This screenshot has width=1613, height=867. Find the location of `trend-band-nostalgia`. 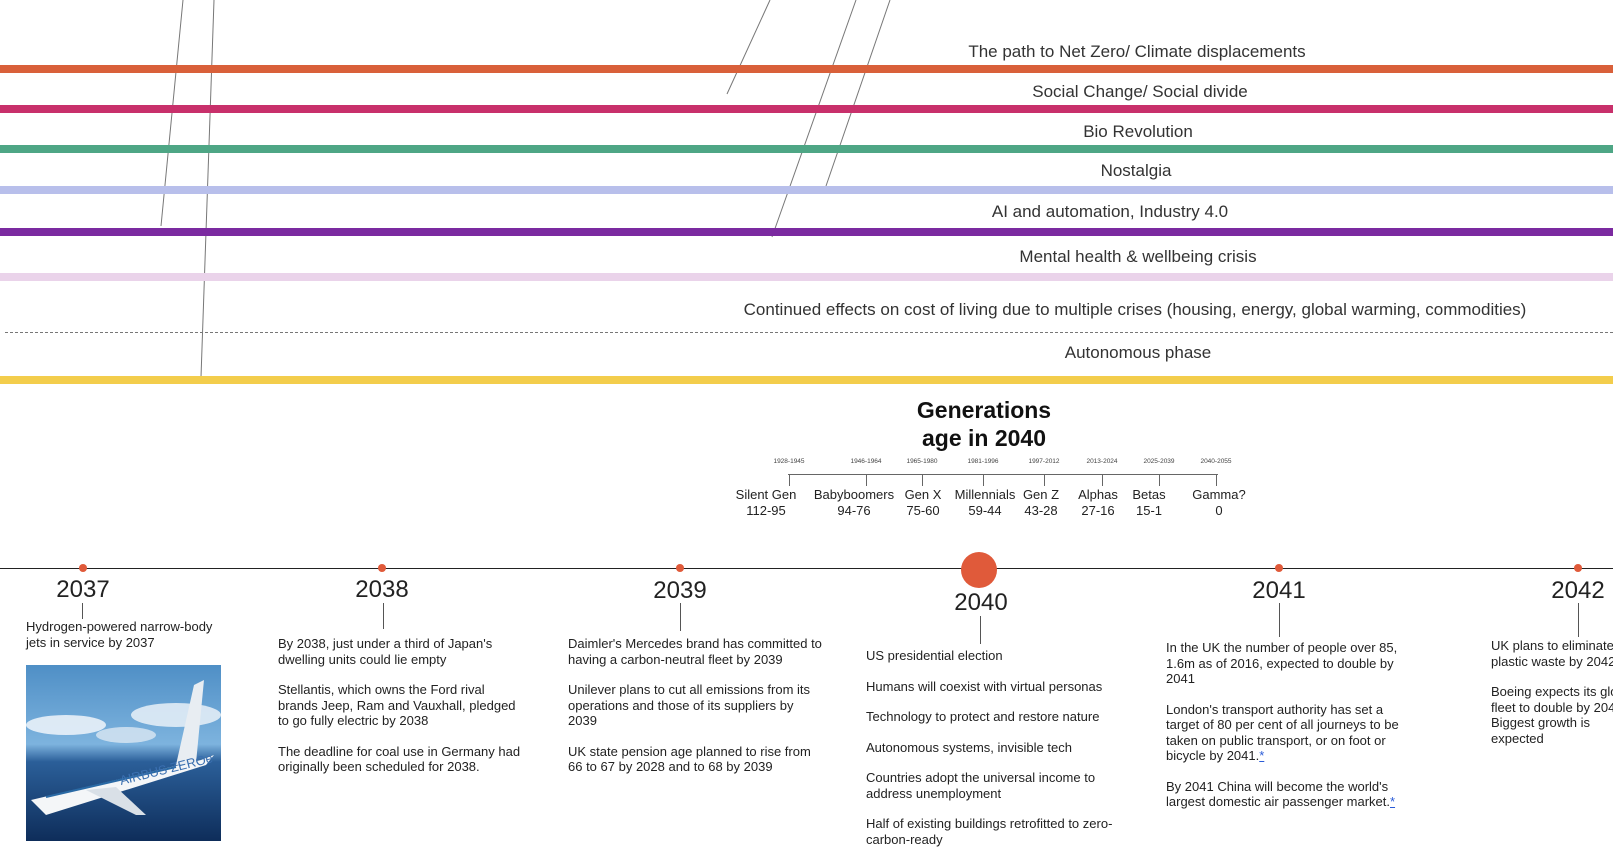

trend-band-nostalgia is located at coordinates (806, 190).